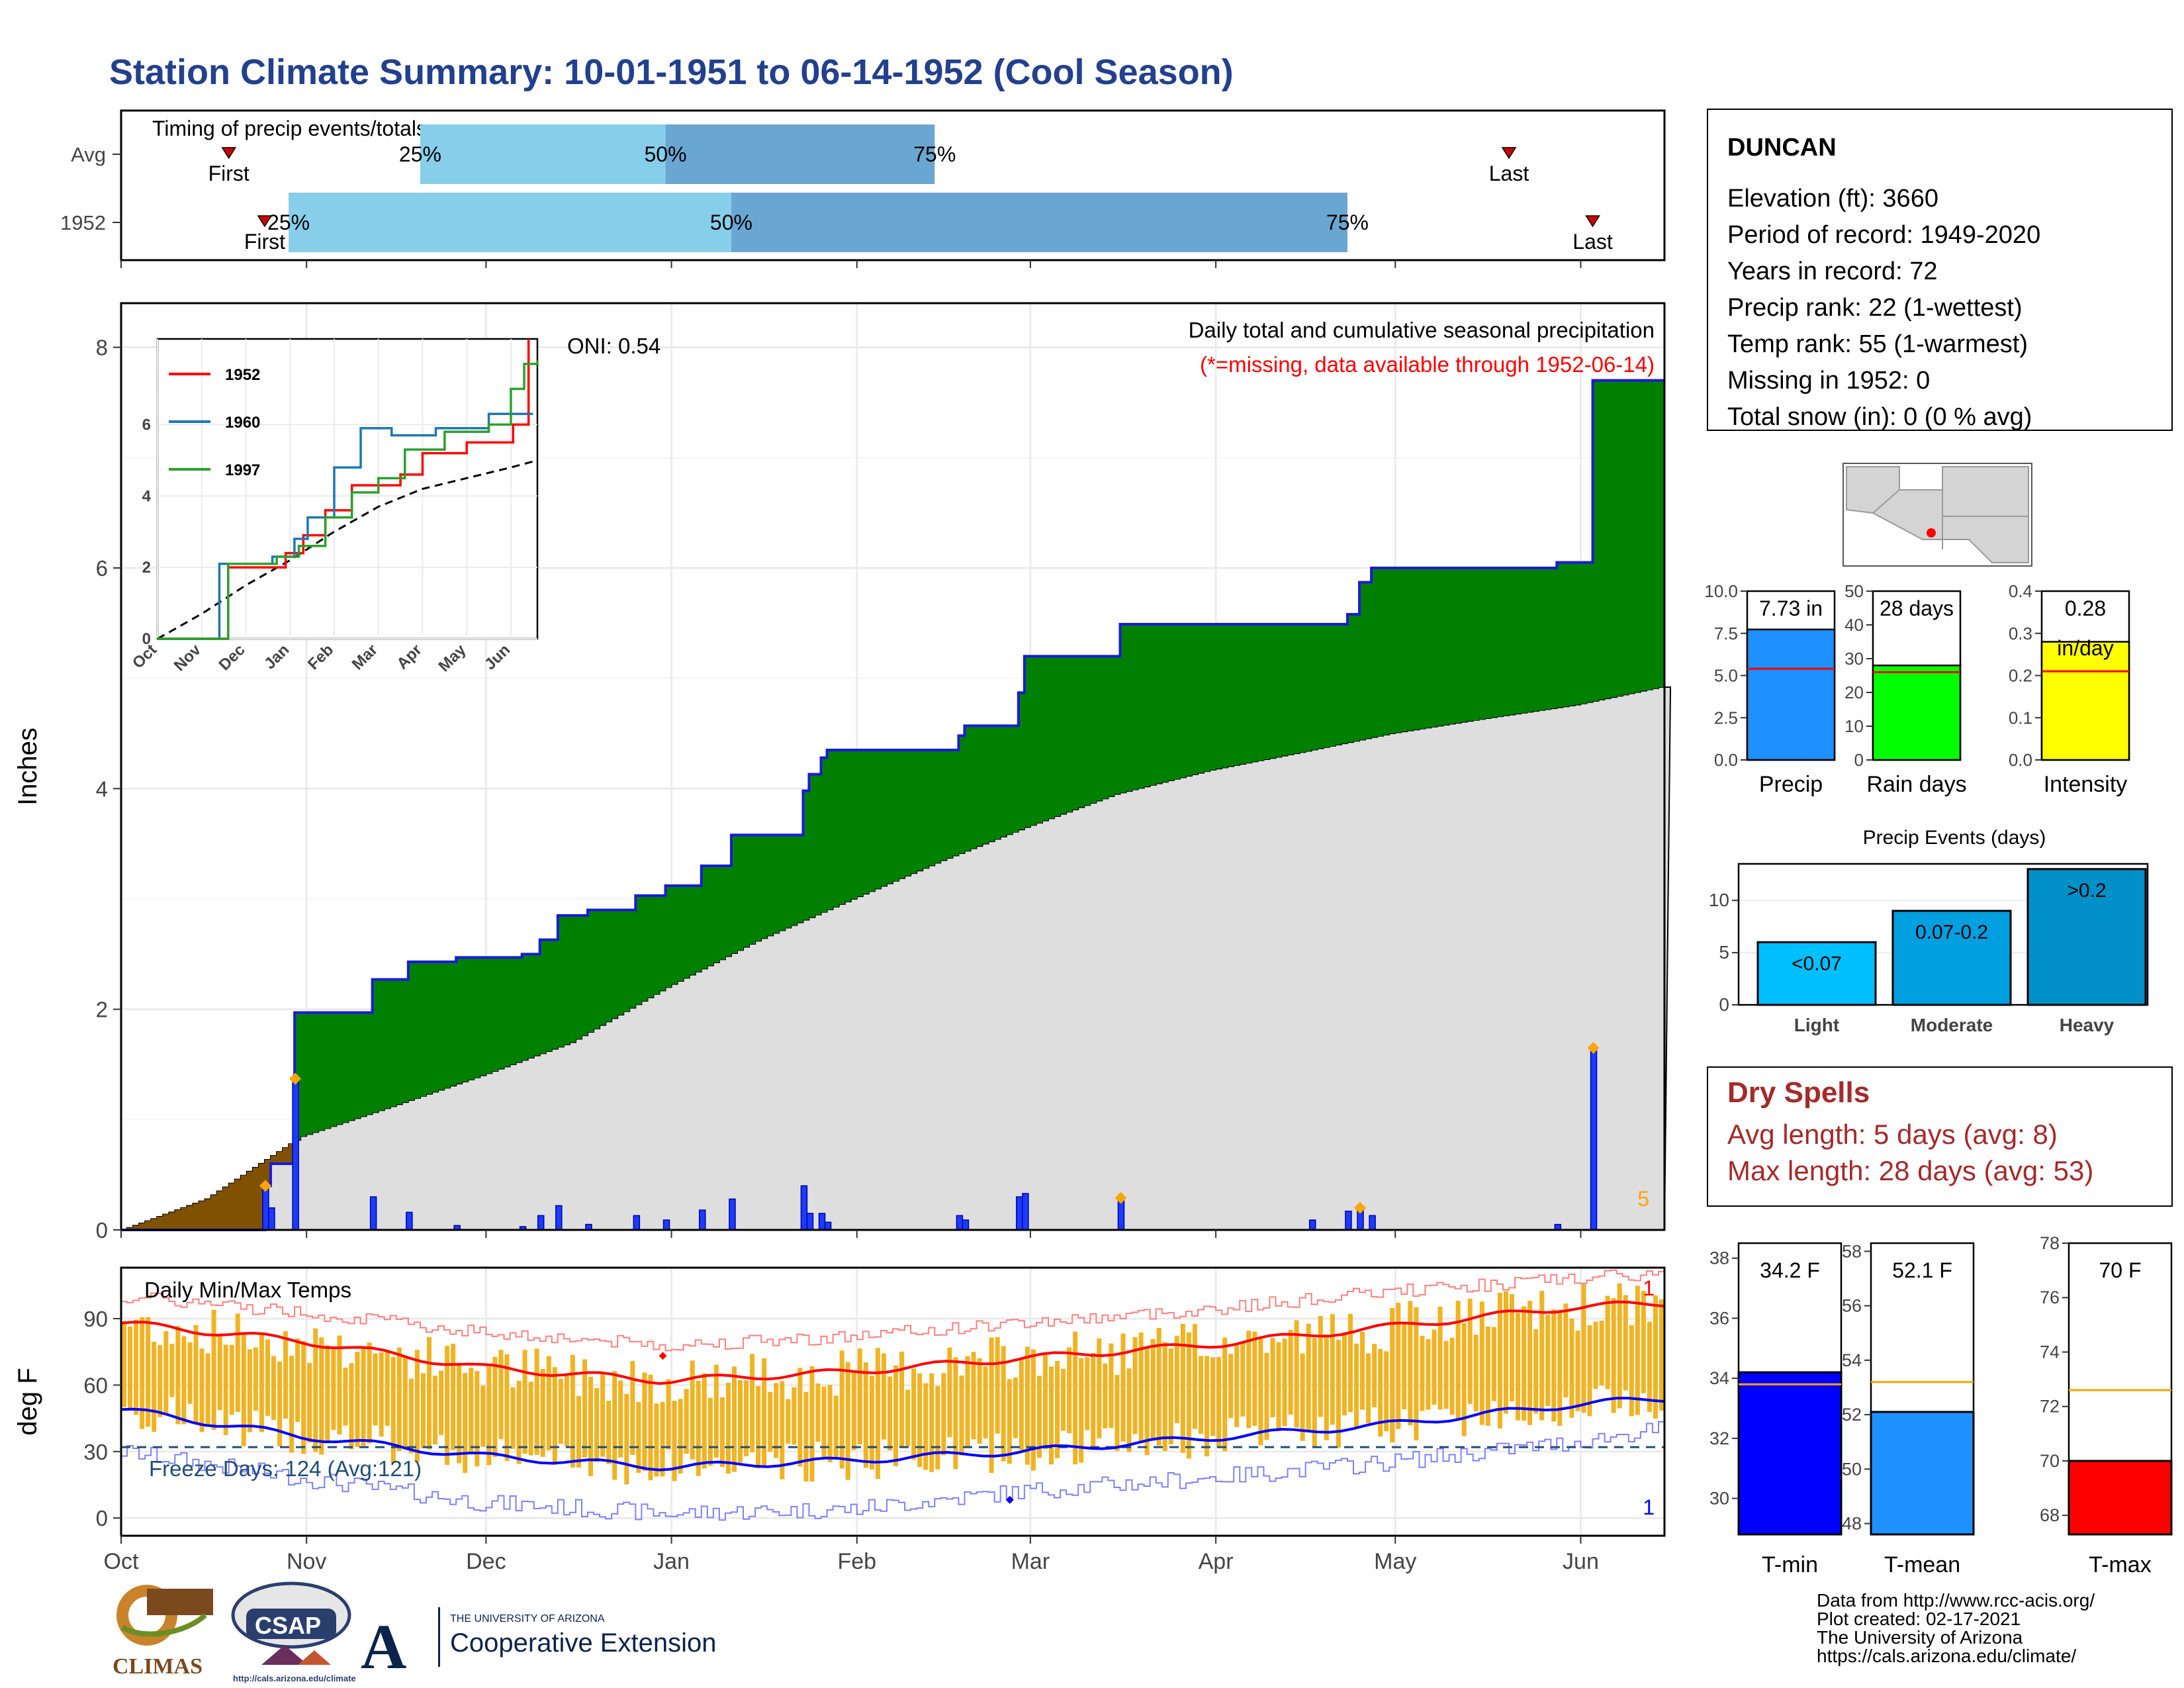 This screenshot has height=1688, width=2184. I want to click on timing-first-marker, so click(229, 153).